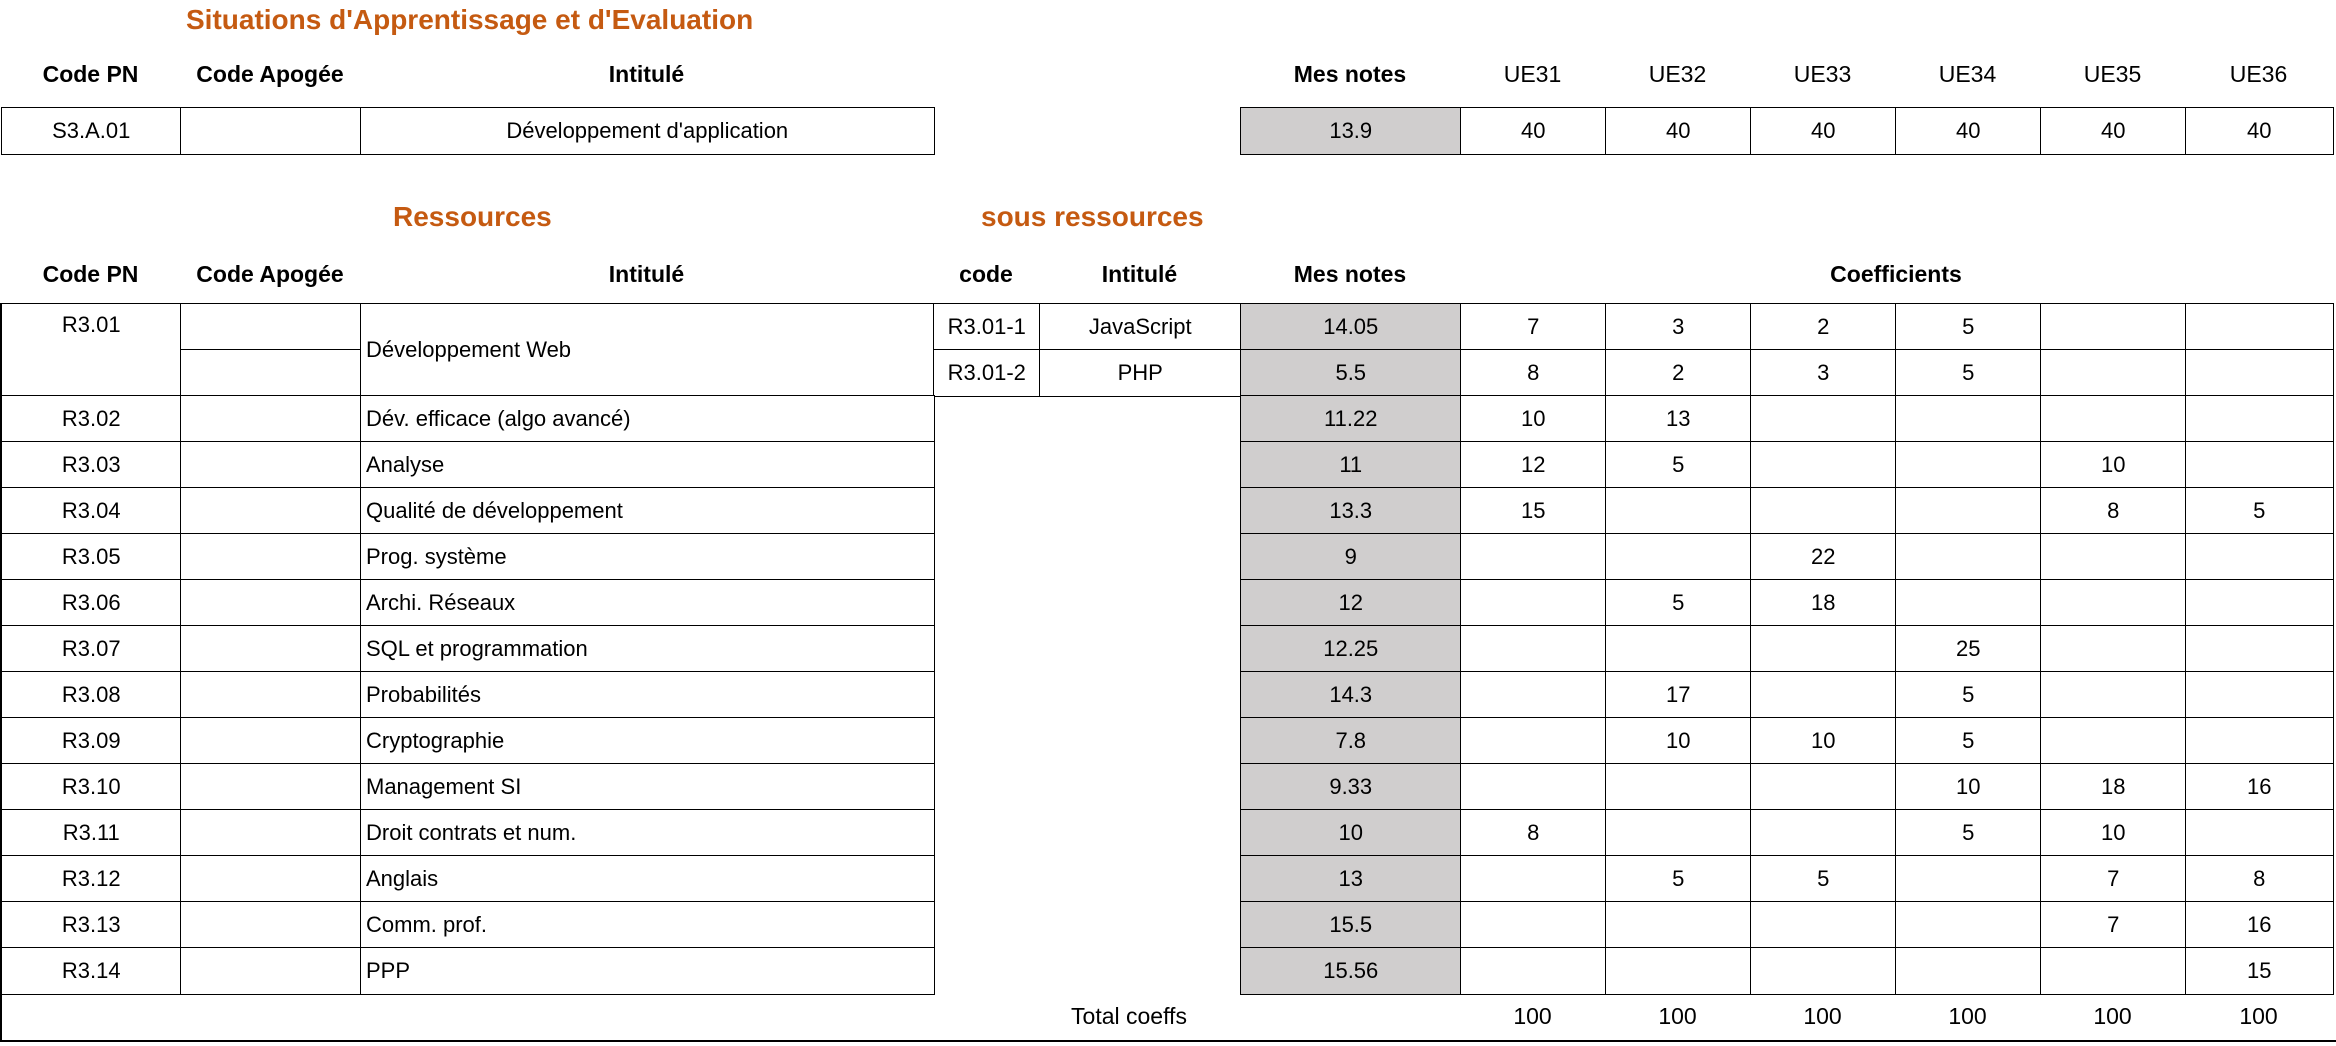 The image size is (2336, 1046). What do you see at coordinates (91, 511) in the screenshot?
I see `code-pn-cell: R3.04` at bounding box center [91, 511].